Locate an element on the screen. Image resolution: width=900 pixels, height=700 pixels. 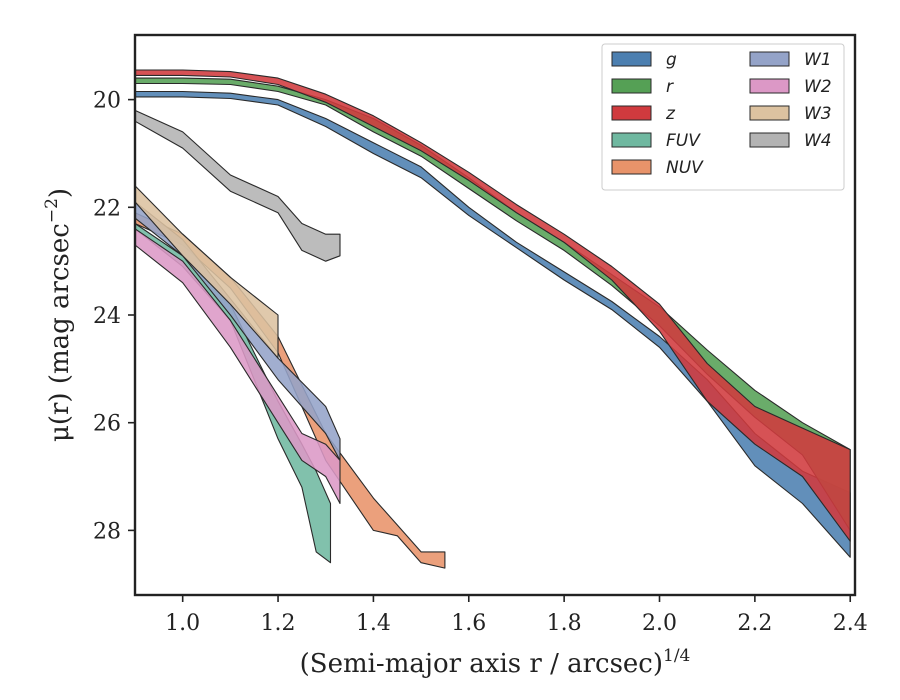
x-tick-label: 1.4 is located at coordinates (373, 623).